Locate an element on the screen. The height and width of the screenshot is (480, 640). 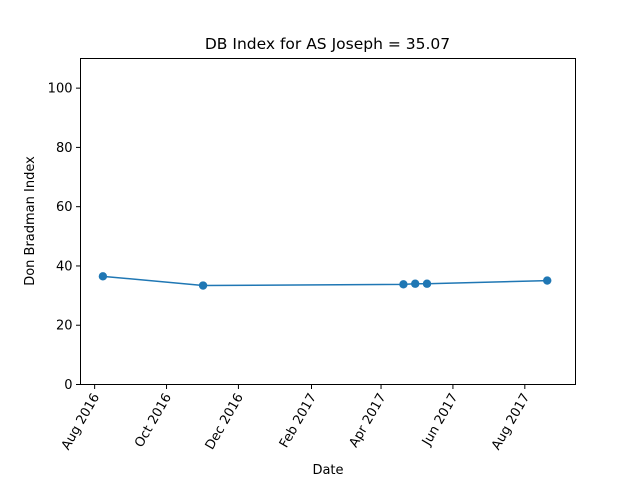
y-tick-label: 40 is located at coordinates (64, 266).